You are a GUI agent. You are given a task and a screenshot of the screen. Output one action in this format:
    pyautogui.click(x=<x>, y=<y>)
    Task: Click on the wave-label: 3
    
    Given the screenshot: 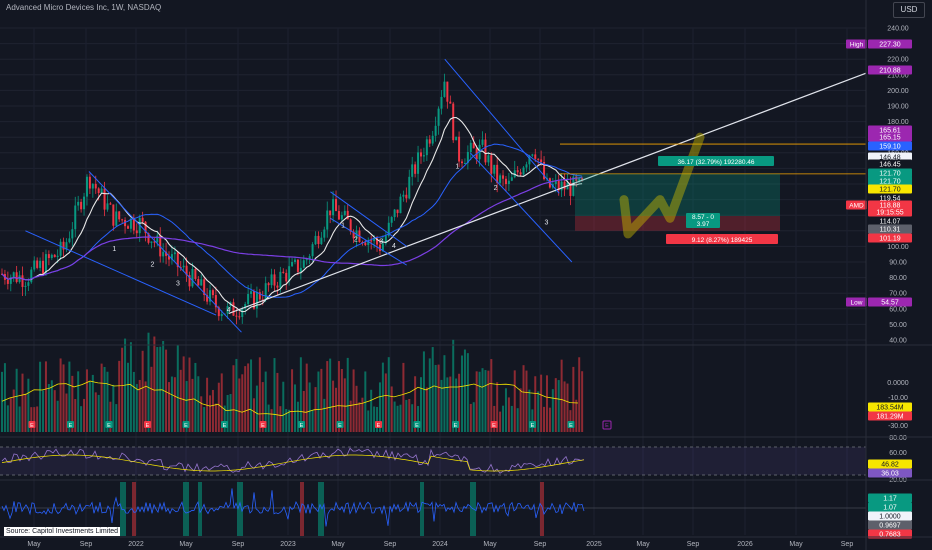 What is the action you would take?
    pyautogui.click(x=381, y=241)
    